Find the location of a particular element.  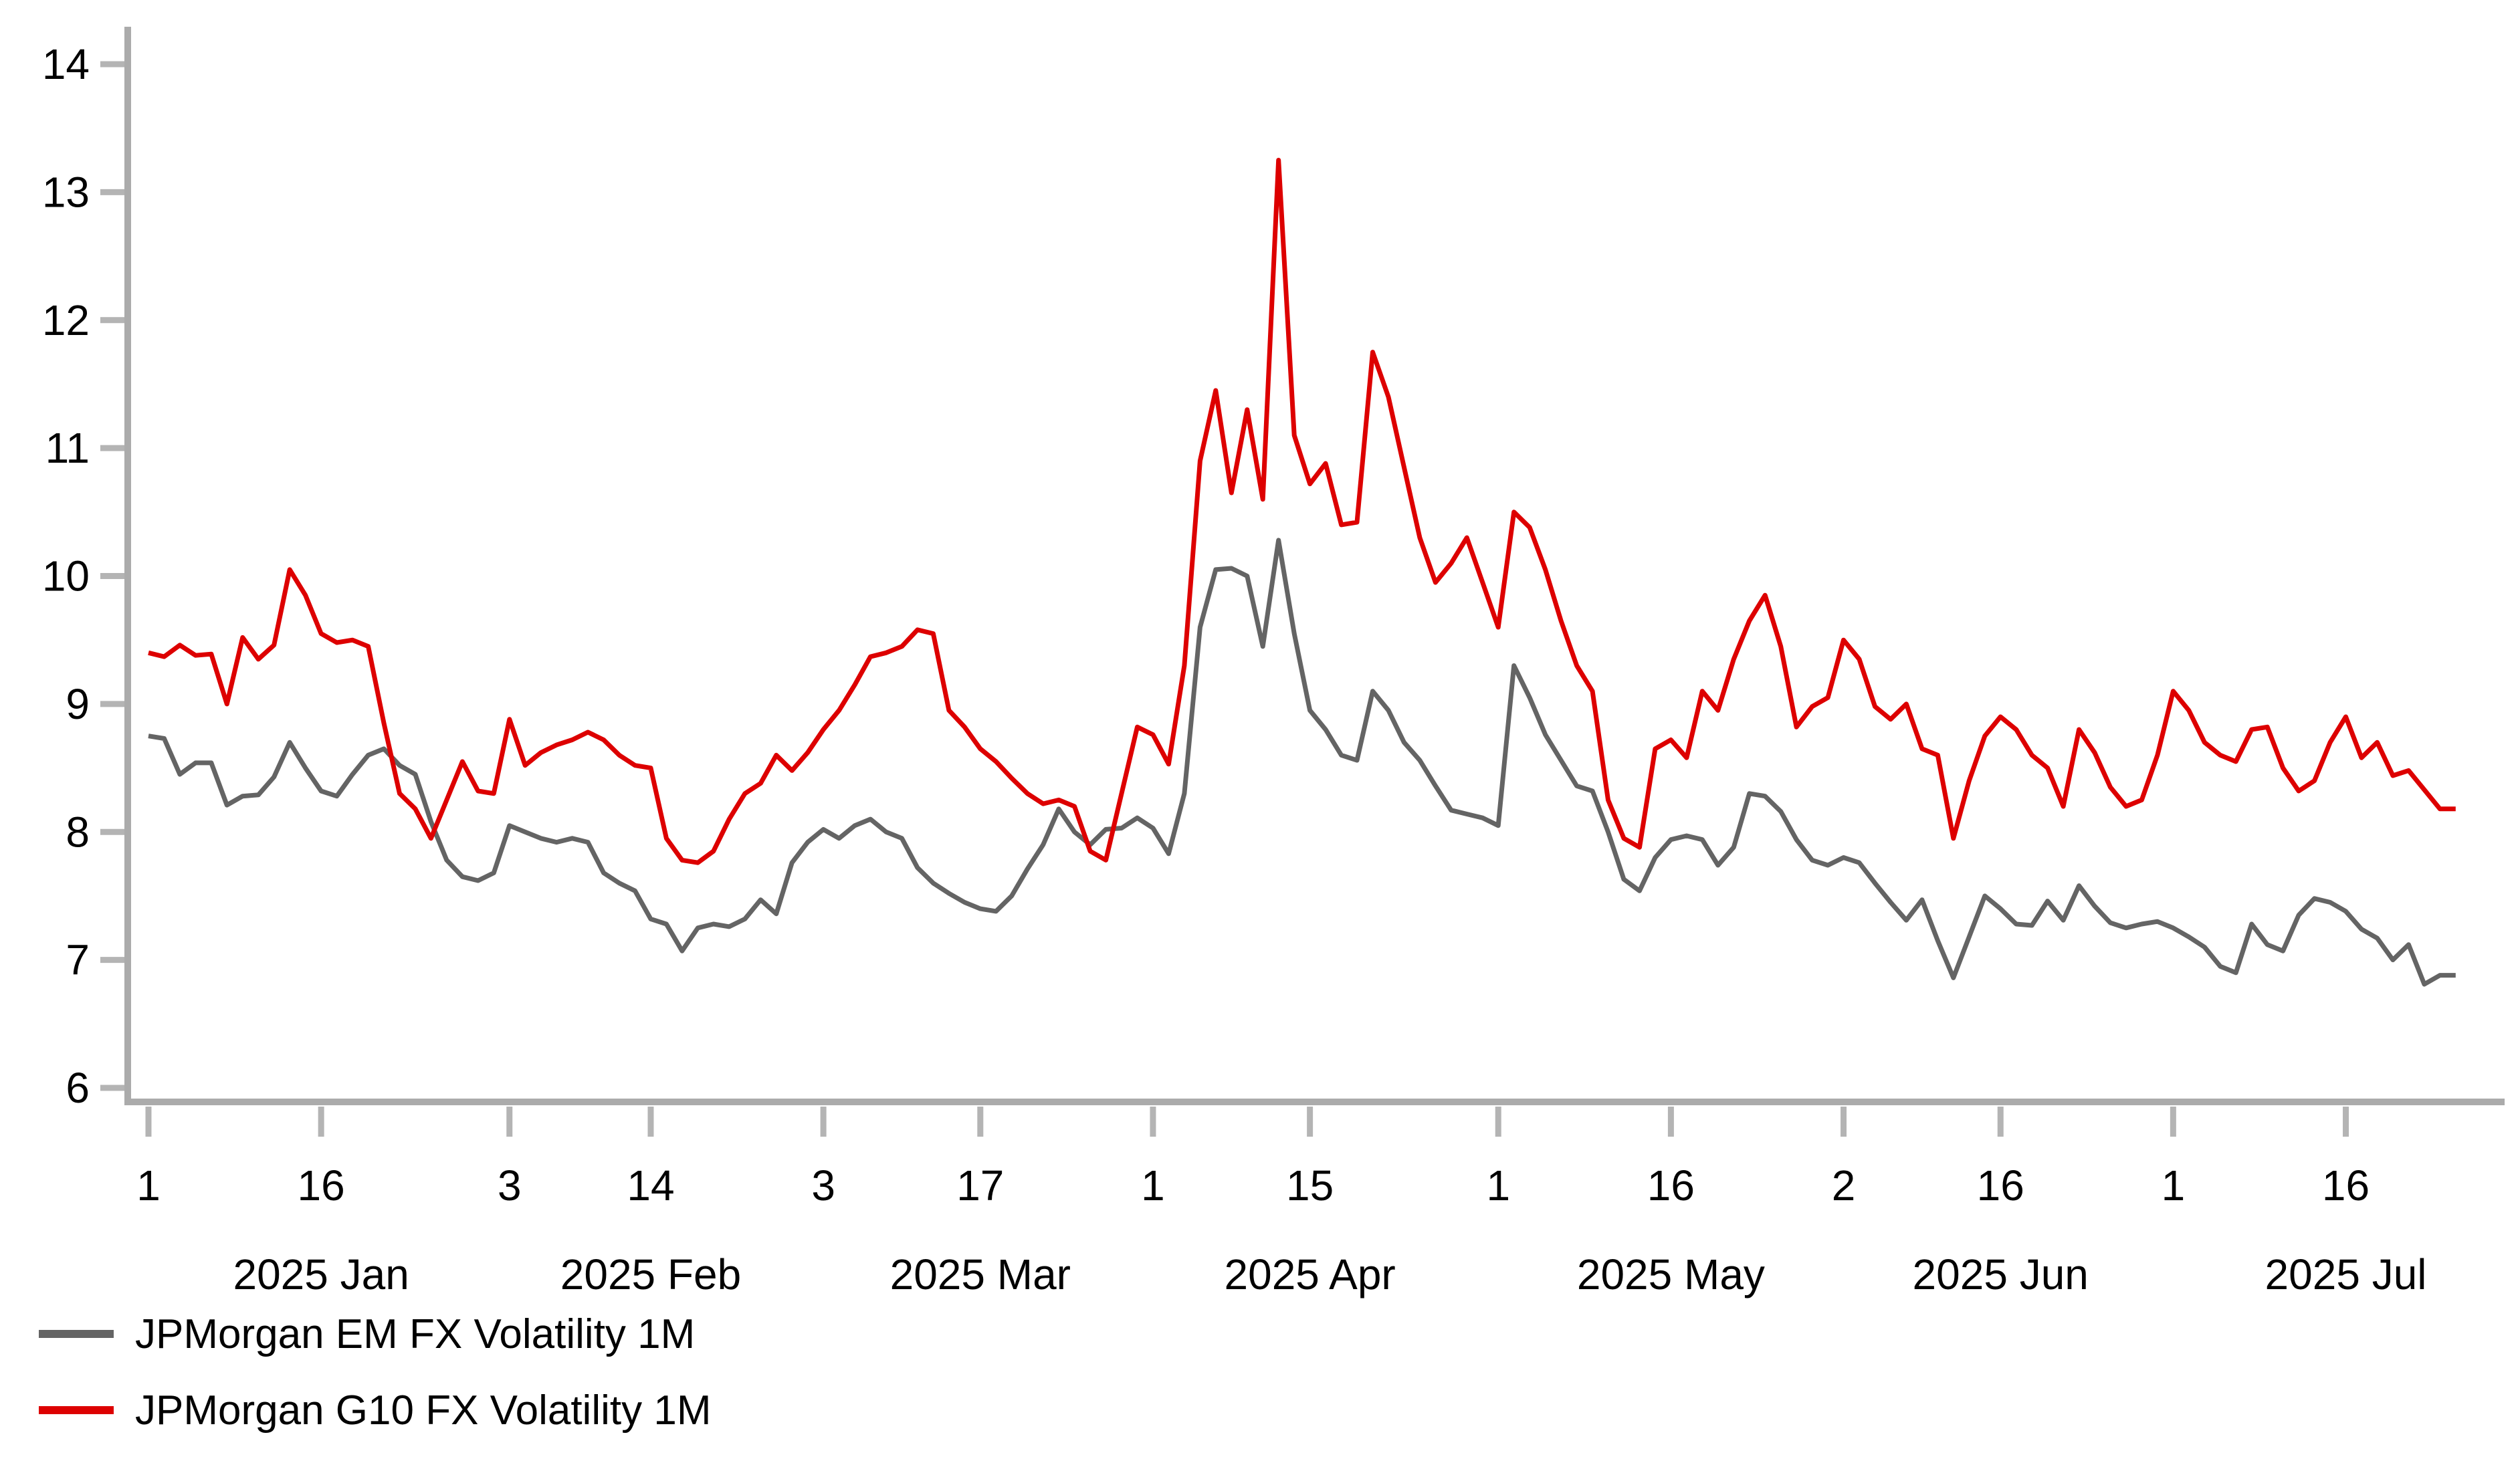

x-month-label: 2025 Jul is located at coordinates (2346, 1274).